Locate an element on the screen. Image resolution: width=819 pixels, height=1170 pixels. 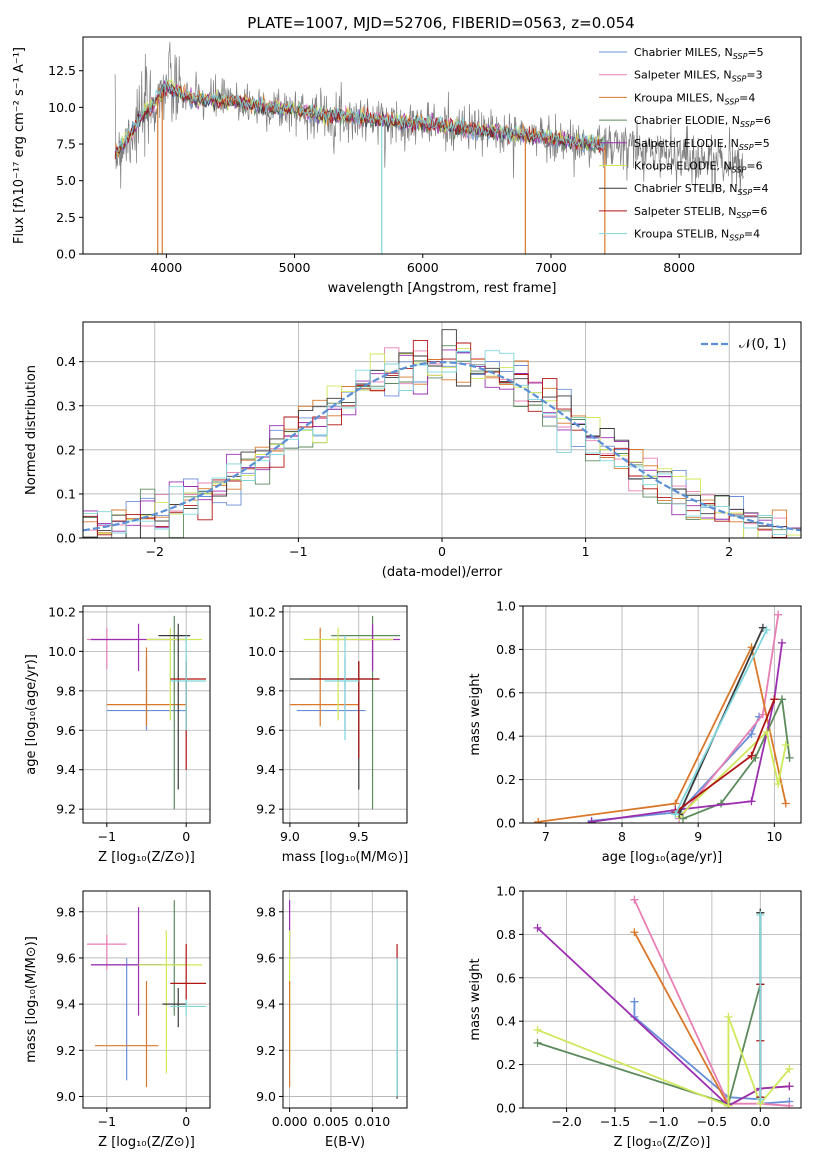
y-tick-label: 1.0 is located at coordinates (506, 891).